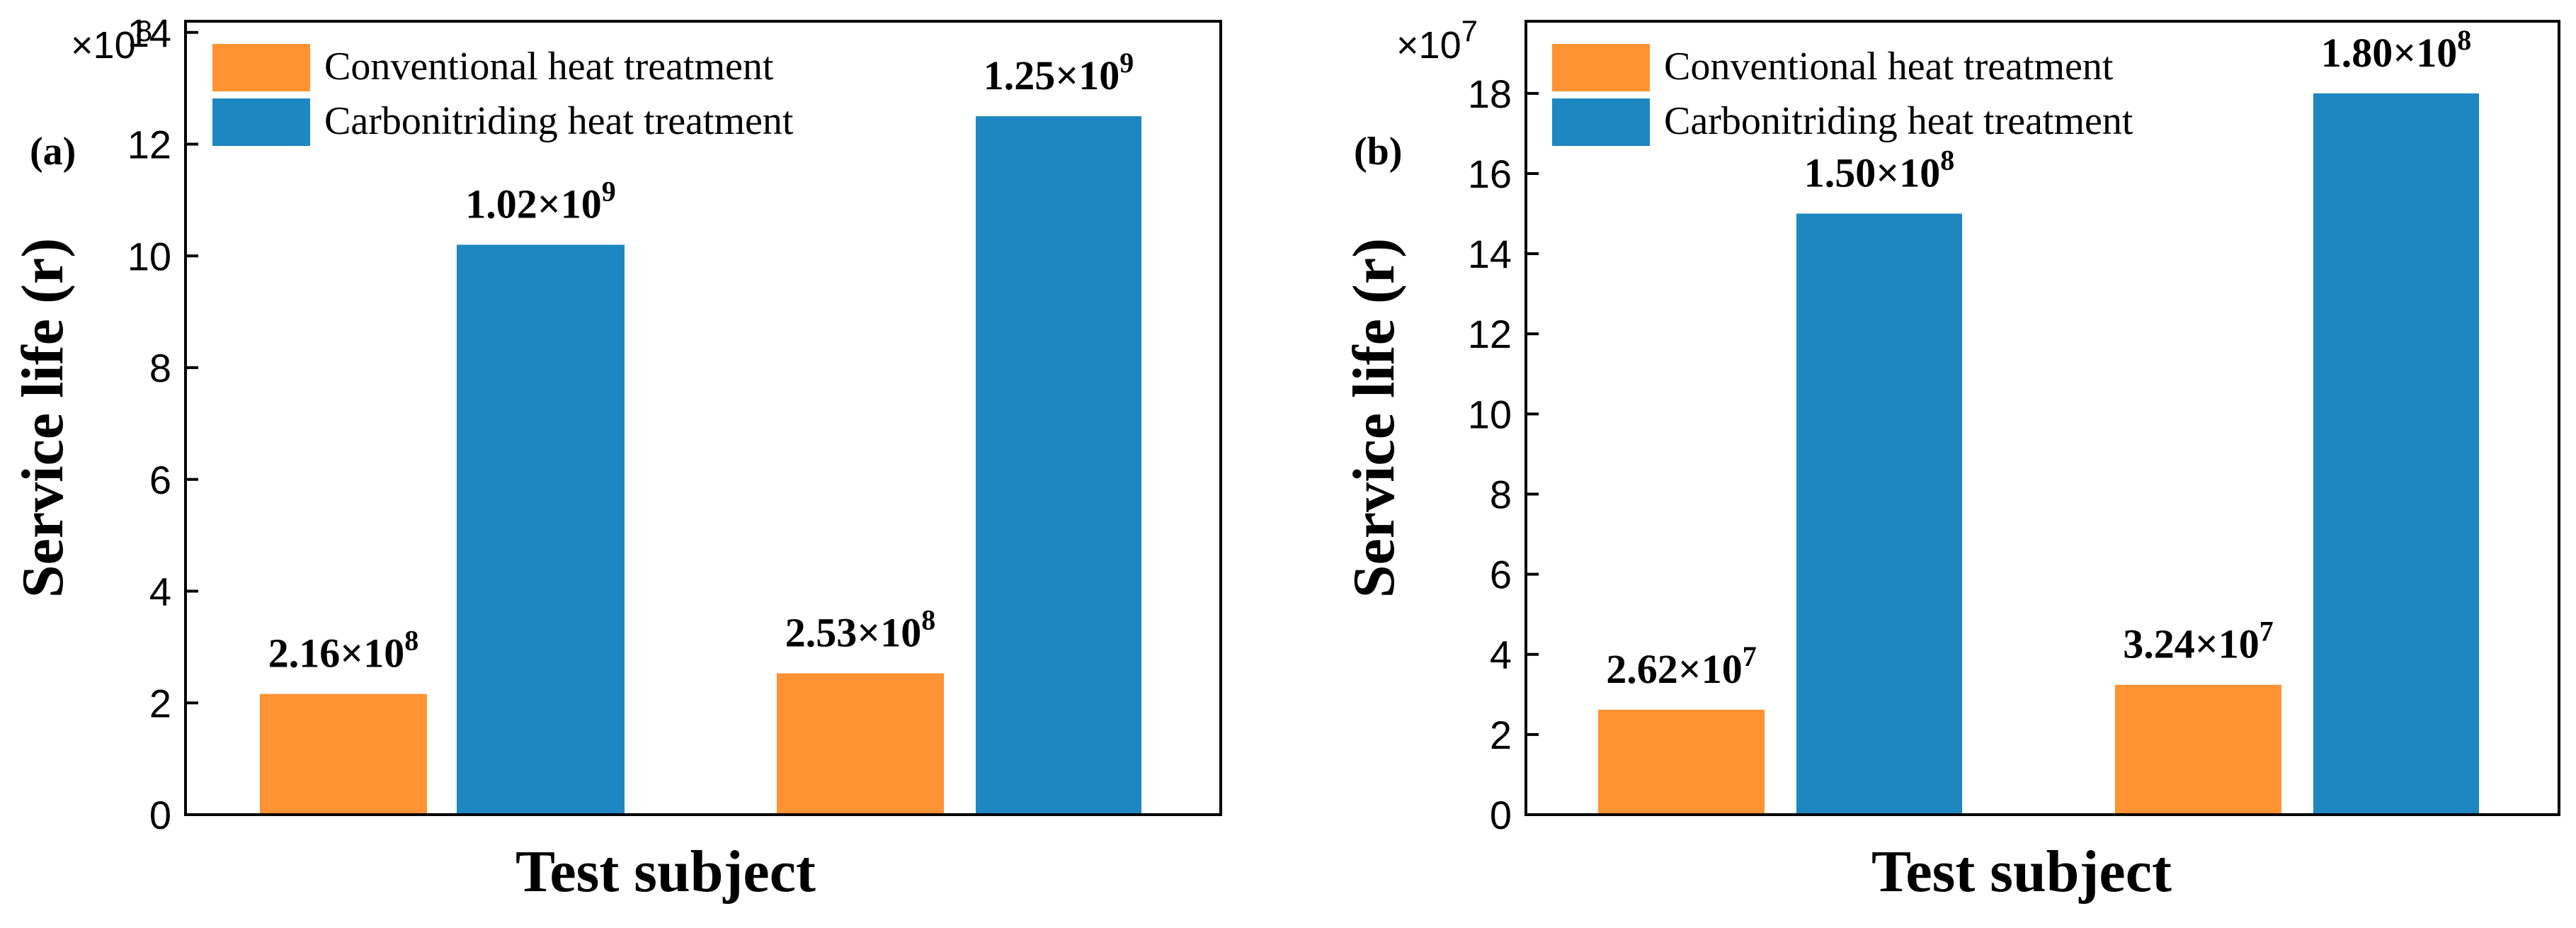 The height and width of the screenshot is (928, 2576). Describe the element at coordinates (533, 204) in the screenshot. I see `bar-value-base: 1.02×10` at that location.